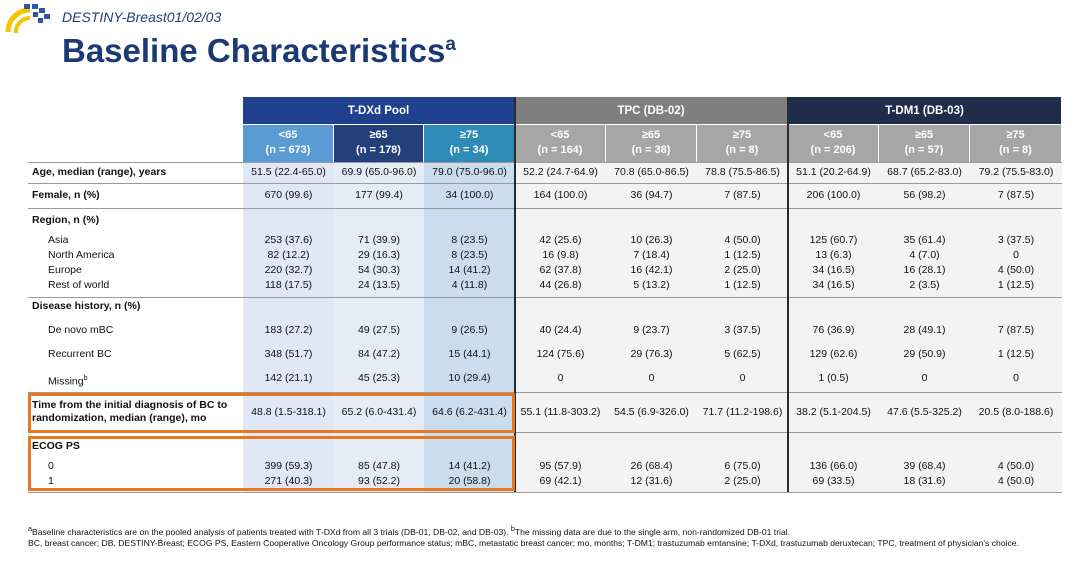 This screenshot has width=1074, height=563. Describe the element at coordinates (469, 481) in the screenshot. I see `cell: 20 (58.8)` at that location.